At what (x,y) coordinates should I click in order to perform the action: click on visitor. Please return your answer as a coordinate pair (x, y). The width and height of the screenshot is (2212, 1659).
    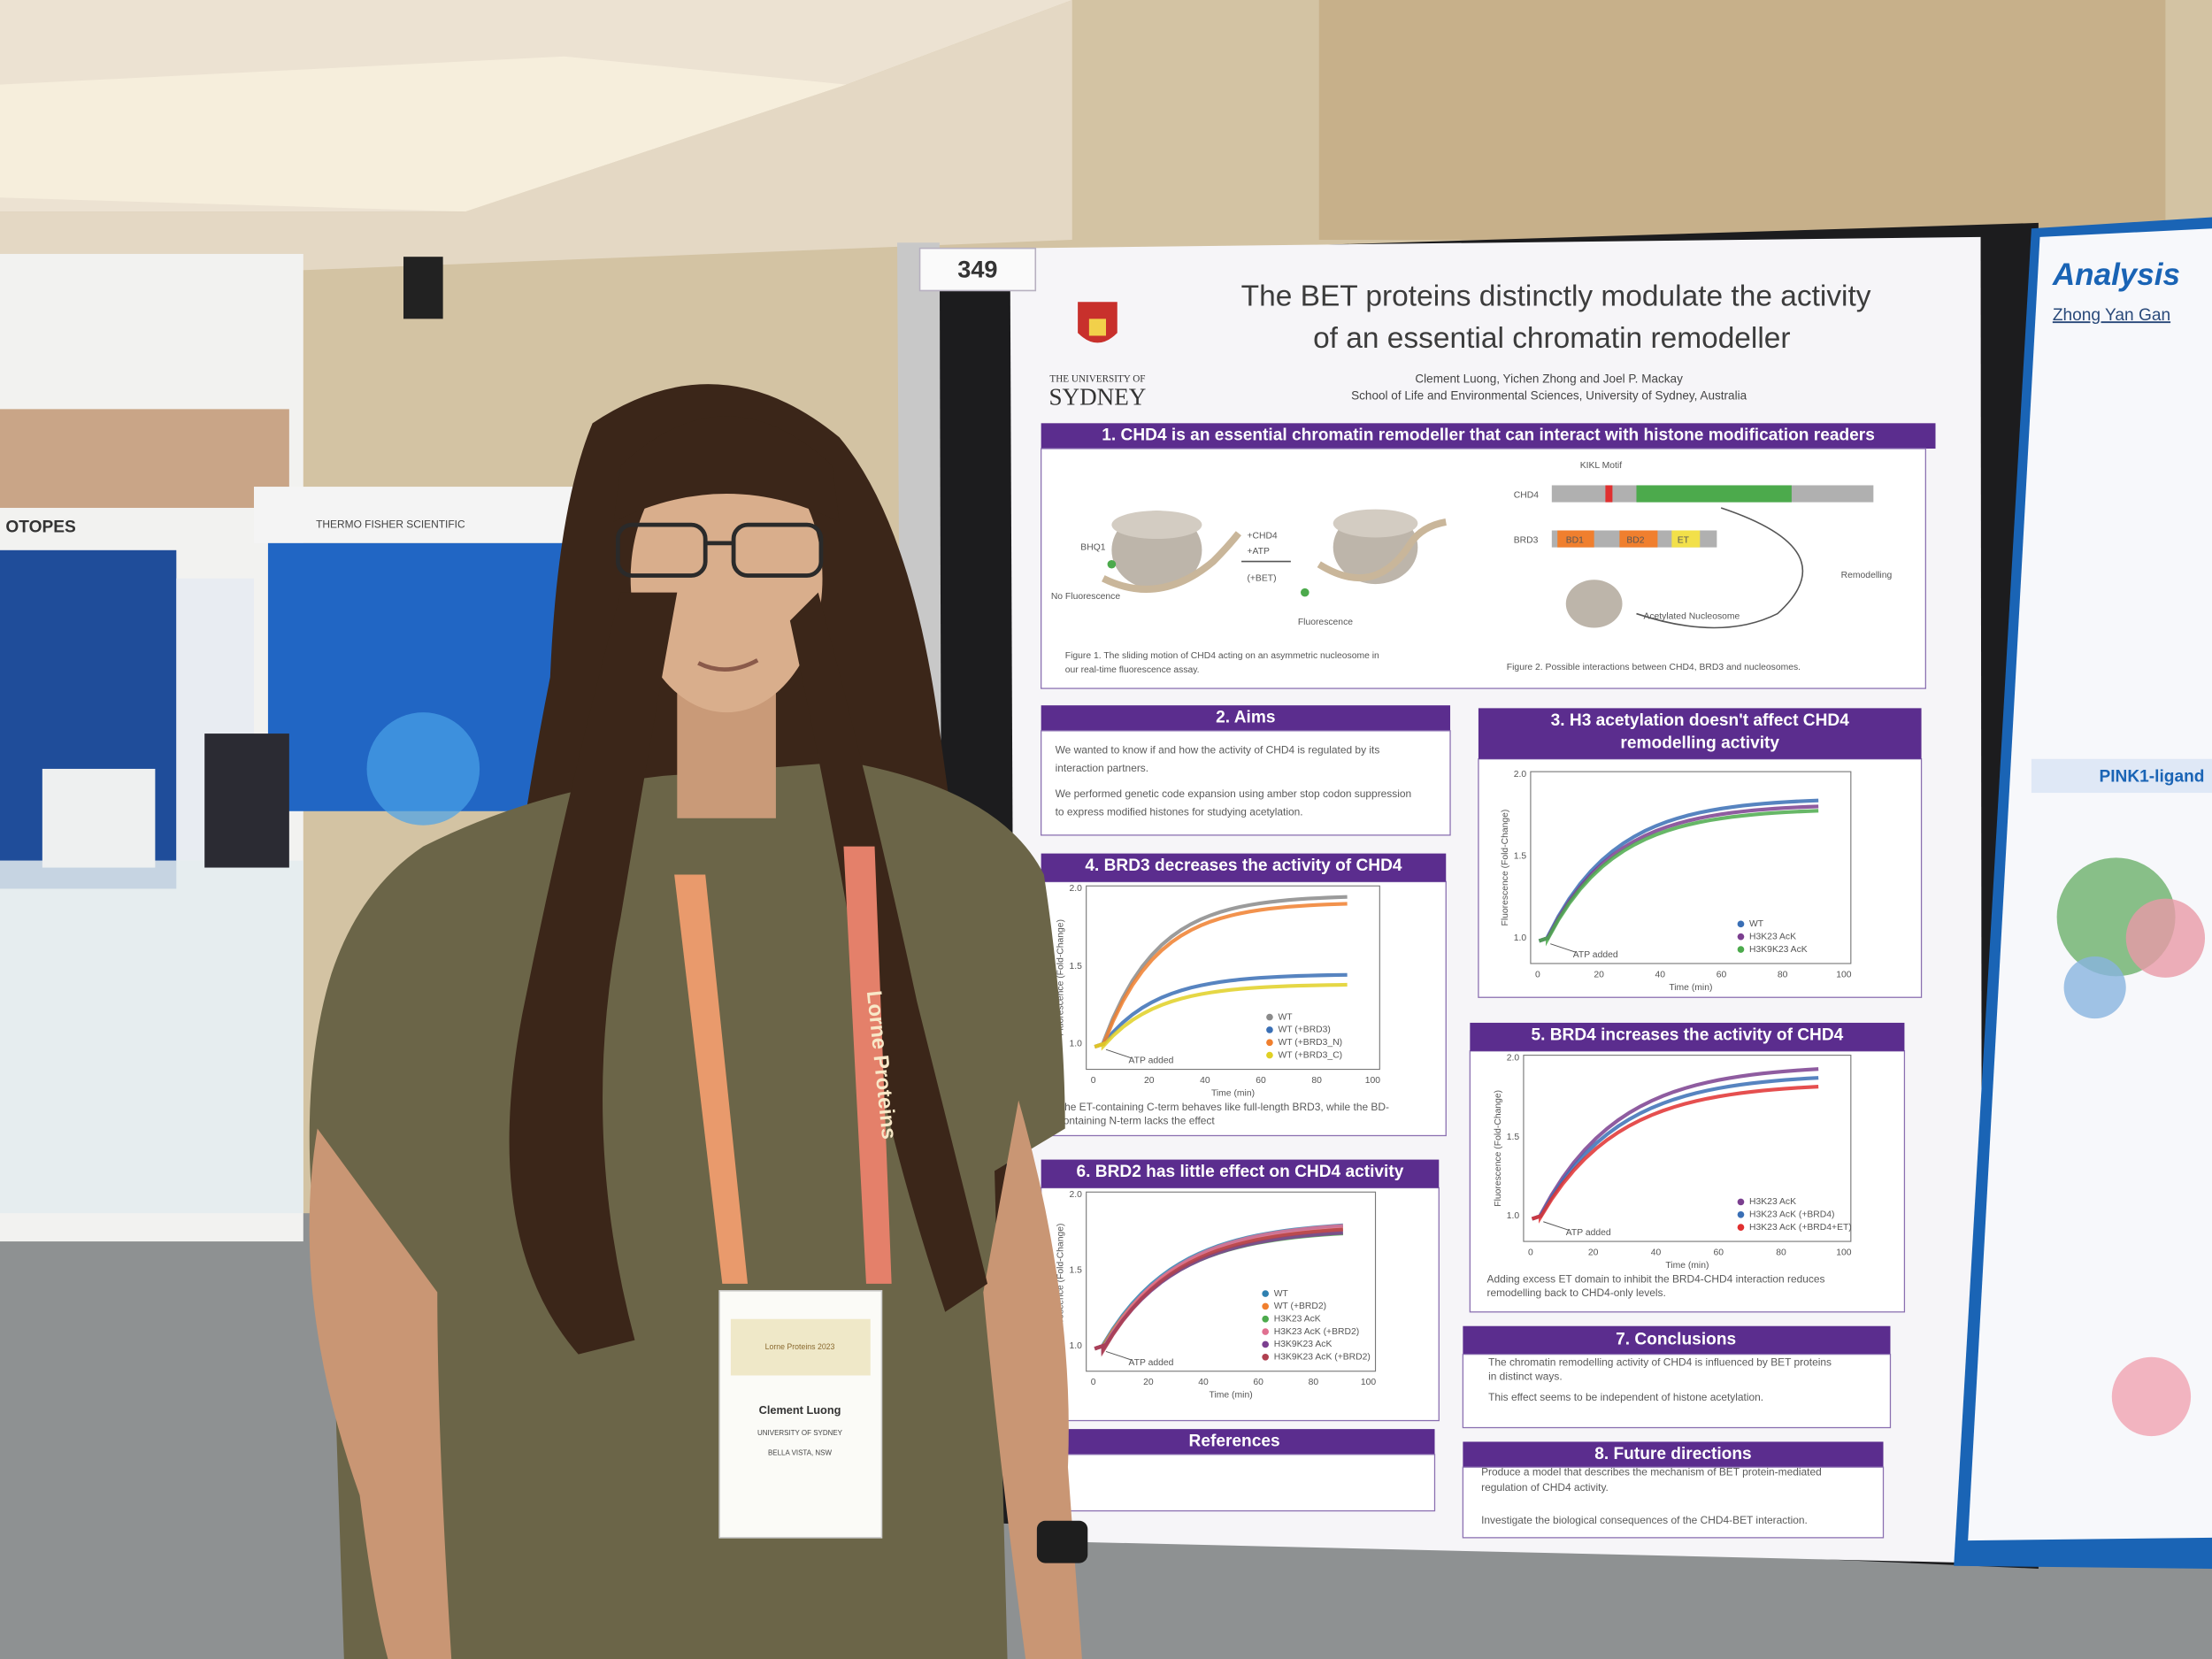
    Looking at the image, I should click on (246, 801).